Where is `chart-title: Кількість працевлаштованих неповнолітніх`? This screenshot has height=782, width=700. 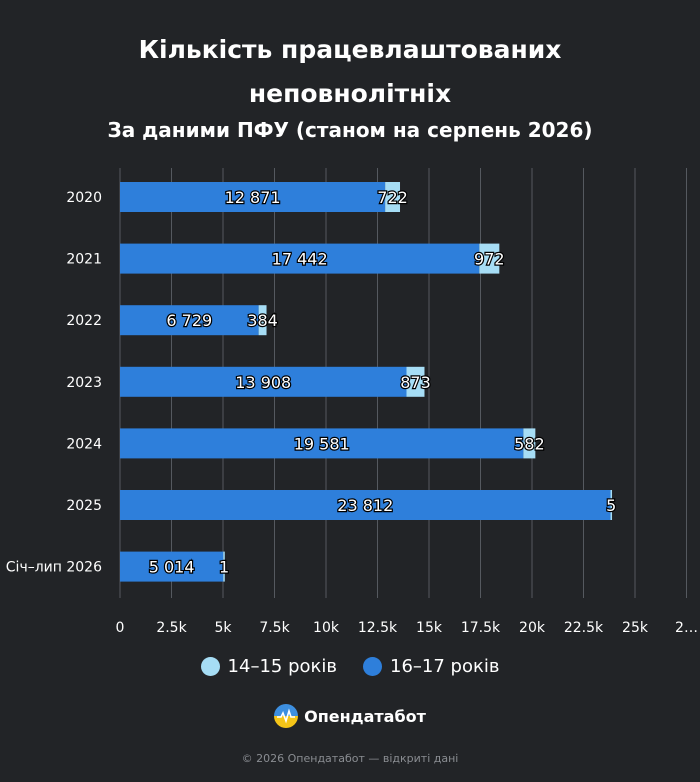
chart-title: Кількість працевлаштованих неповнолітніх is located at coordinates (350, 71).